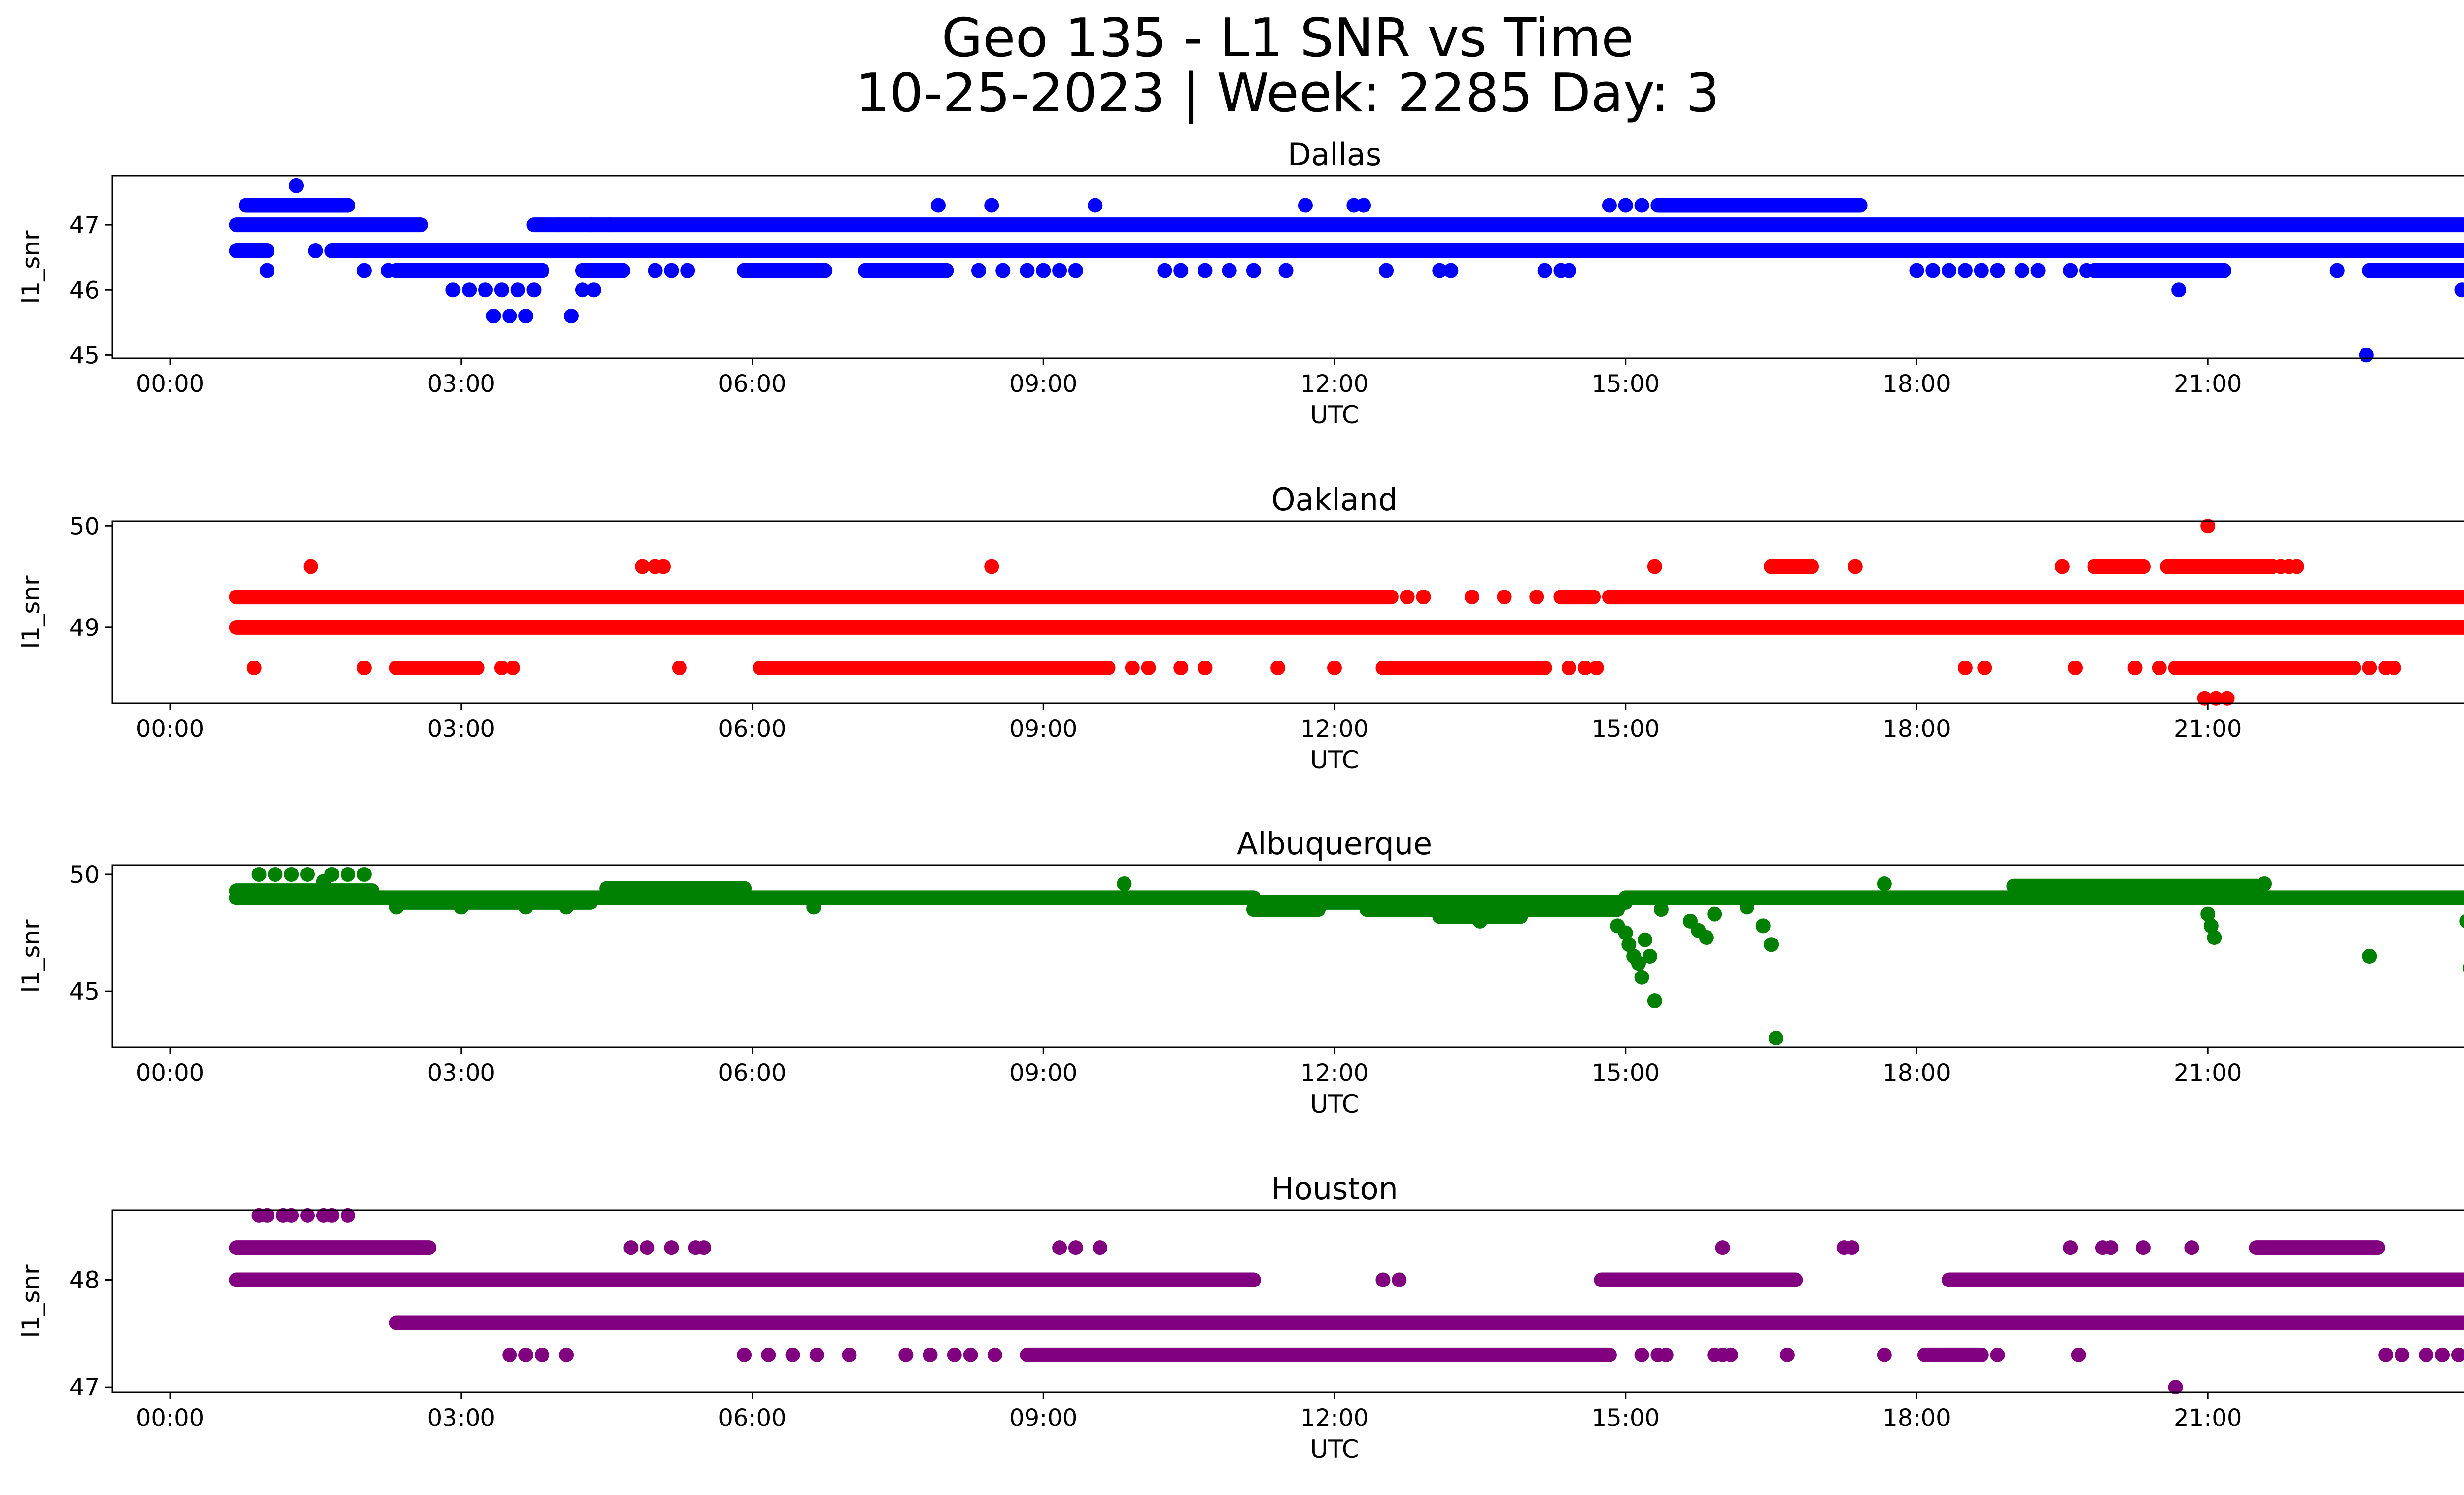 This screenshot has width=2464, height=1495. What do you see at coordinates (1334, 500) in the screenshot?
I see `subplot-title: Oakland` at bounding box center [1334, 500].